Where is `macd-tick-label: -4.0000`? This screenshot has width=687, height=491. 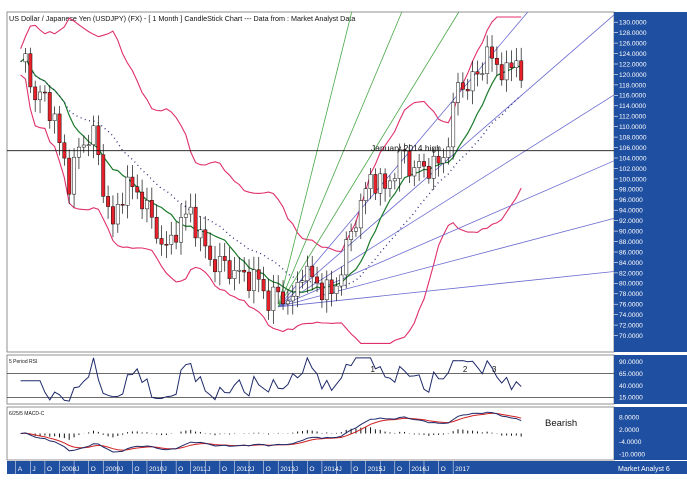 macd-tick-label: -4.0000 is located at coordinates (630, 442).